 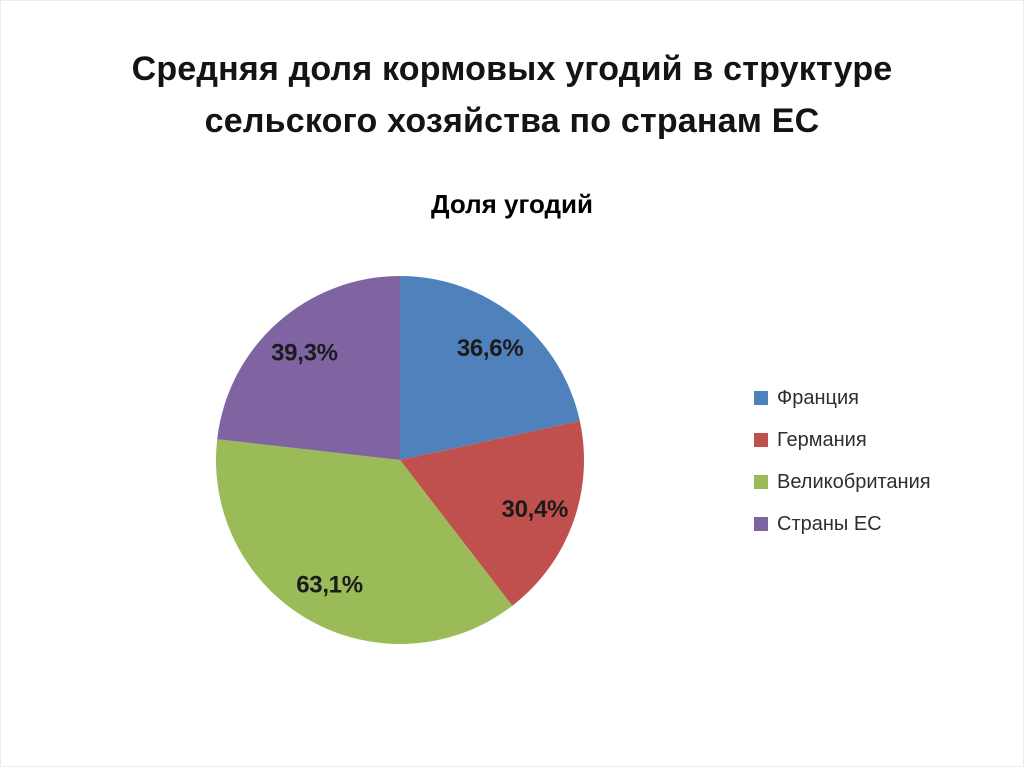 I want to click on legend-item-1: Германия, so click(x=842, y=440).